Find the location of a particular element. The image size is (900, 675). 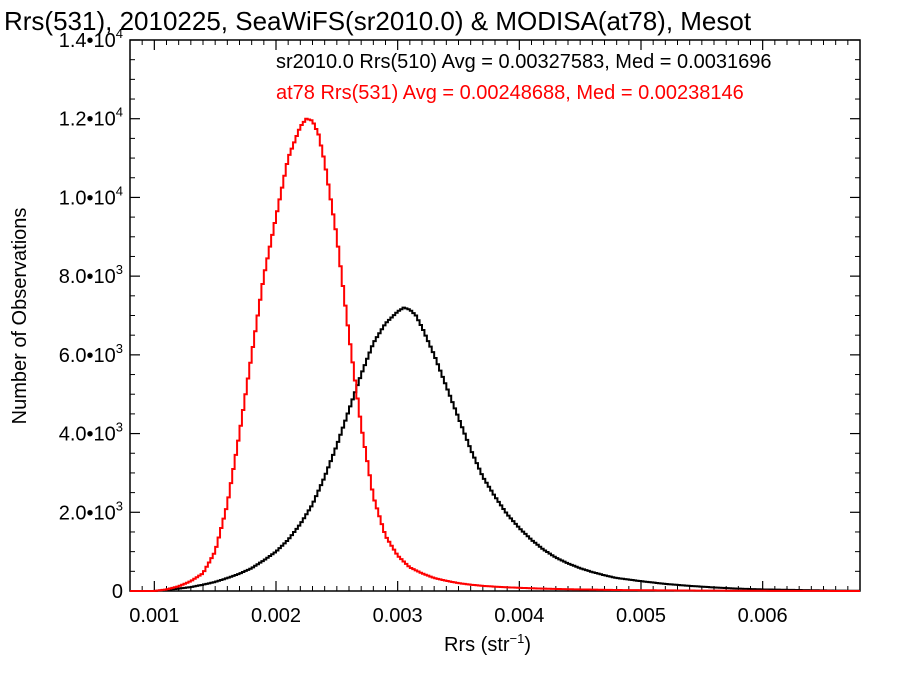

y-tick-label: 1.0•104 is located at coordinates (91, 196).